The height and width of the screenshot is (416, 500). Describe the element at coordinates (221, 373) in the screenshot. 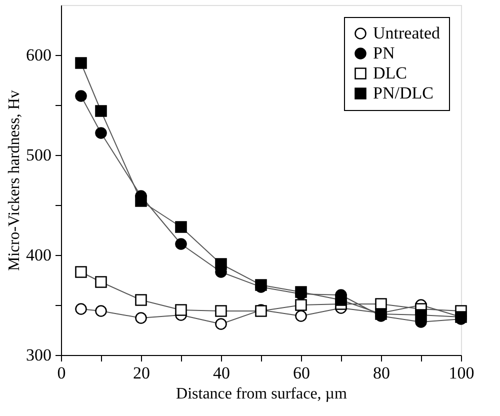

I see `x-tick-label: 40` at that location.